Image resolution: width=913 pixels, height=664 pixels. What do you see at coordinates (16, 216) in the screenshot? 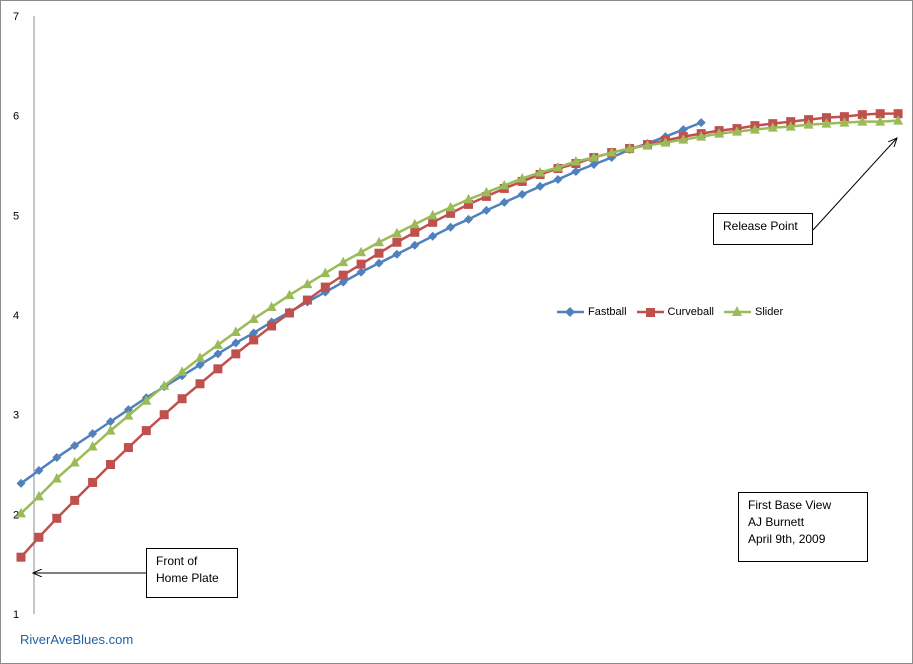
I see `y-tick-label: 5` at bounding box center [16, 216].